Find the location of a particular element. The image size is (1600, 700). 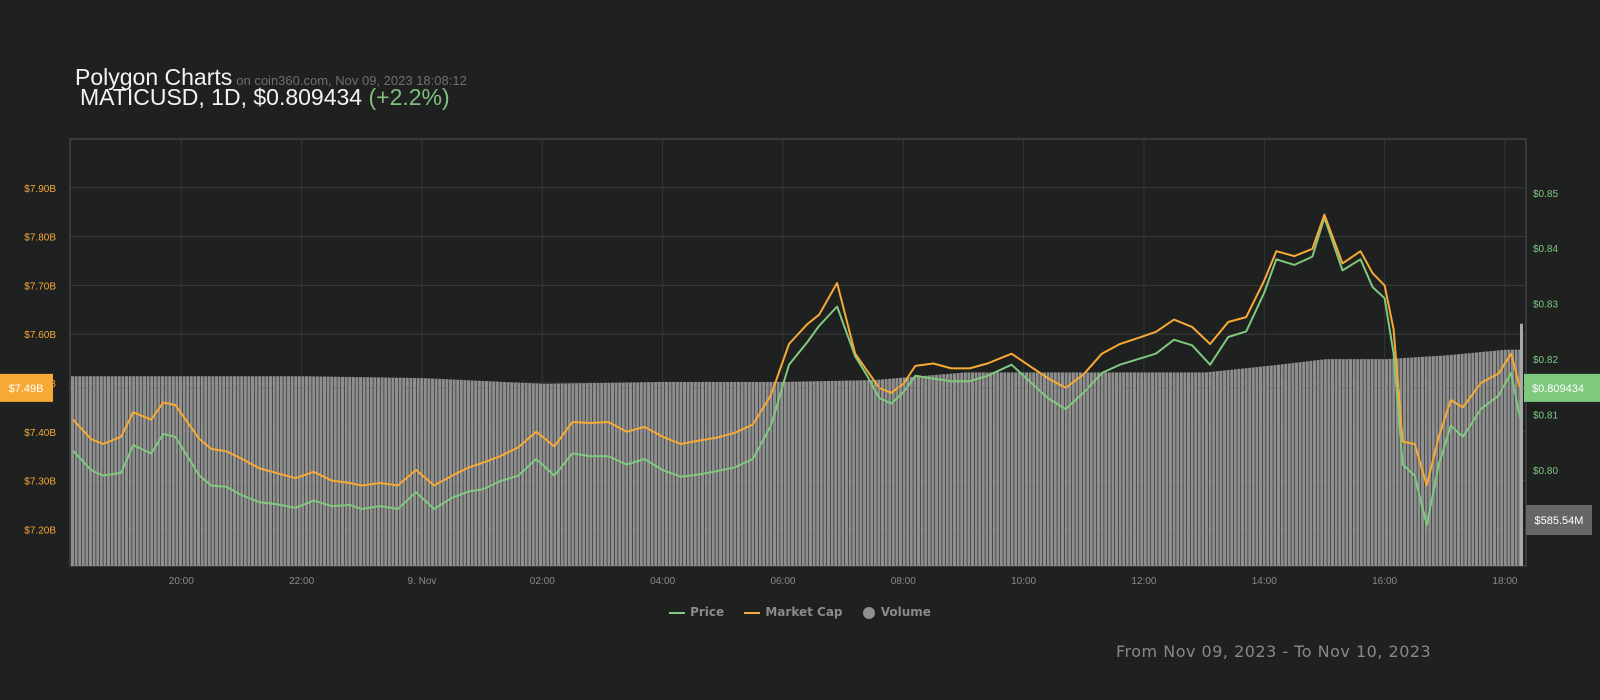

right-axis-tick-label: $0.84 is located at coordinates (1545, 249).